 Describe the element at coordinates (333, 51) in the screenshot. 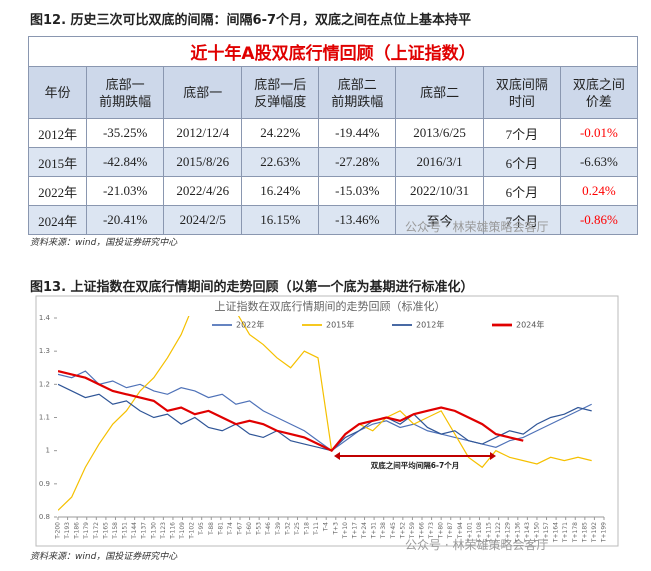

I see `table-title: 近十年A股双底行情回顾（上证指数）` at that location.